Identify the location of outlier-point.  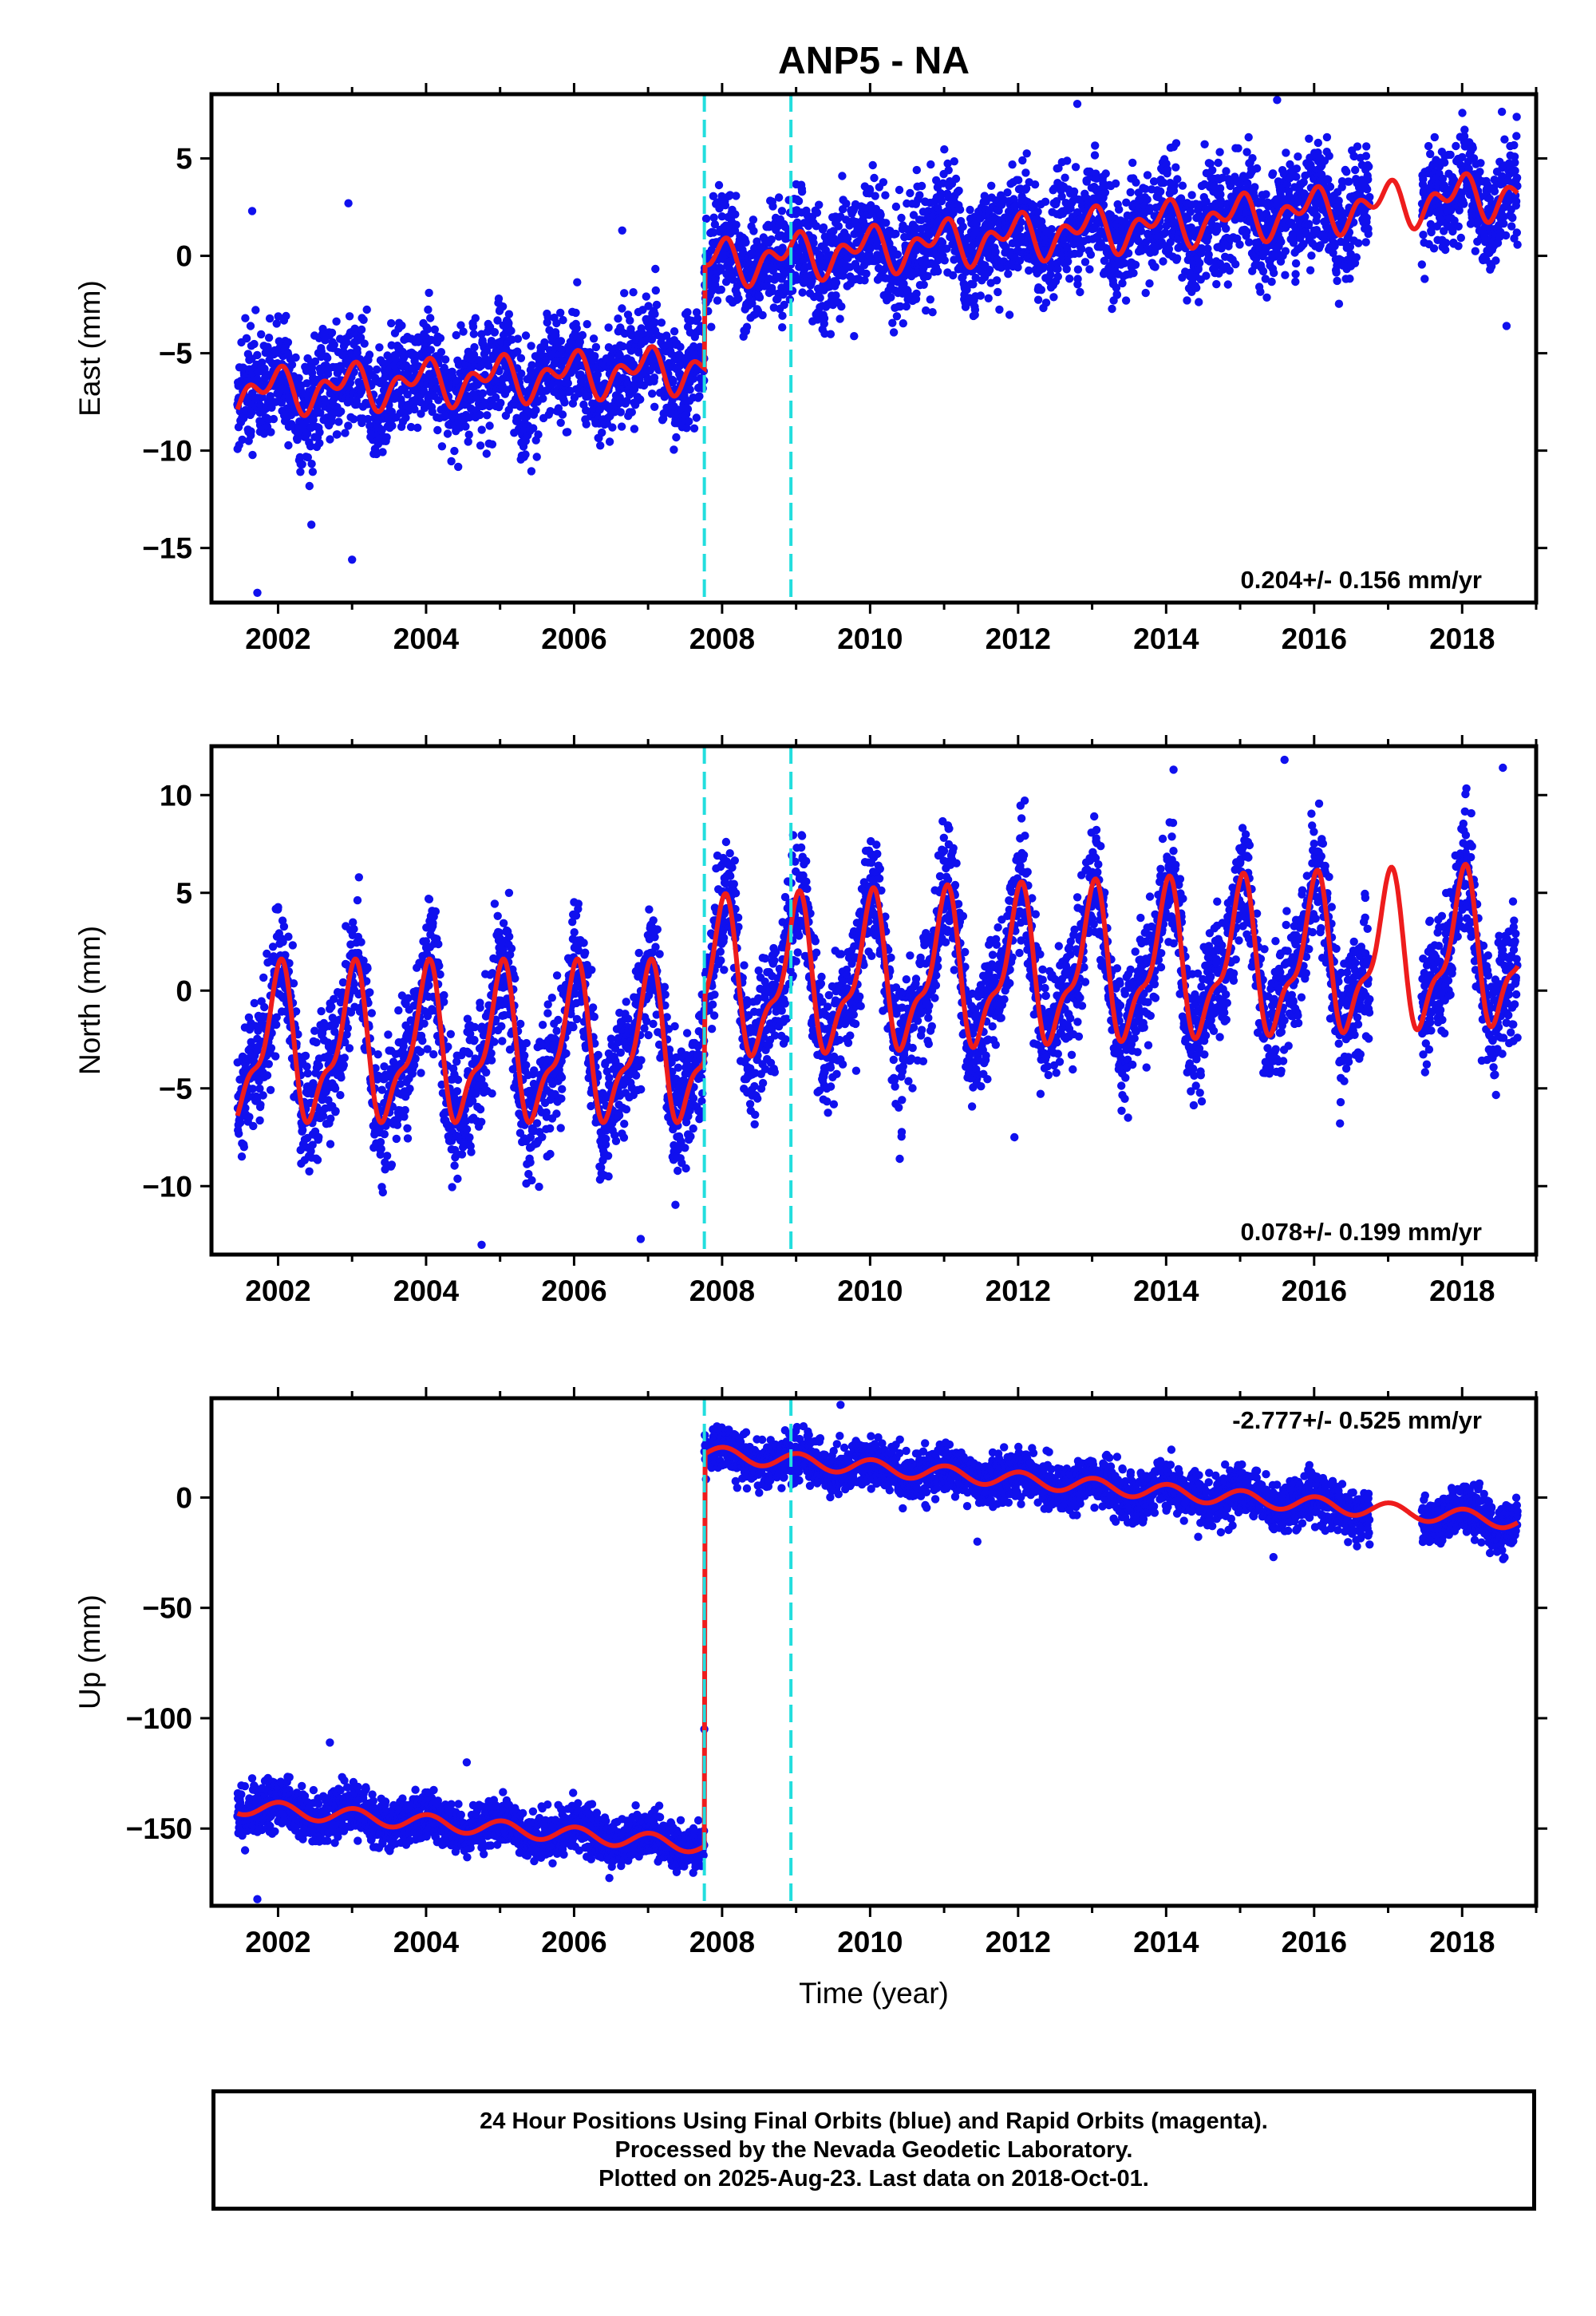
(348, 203).